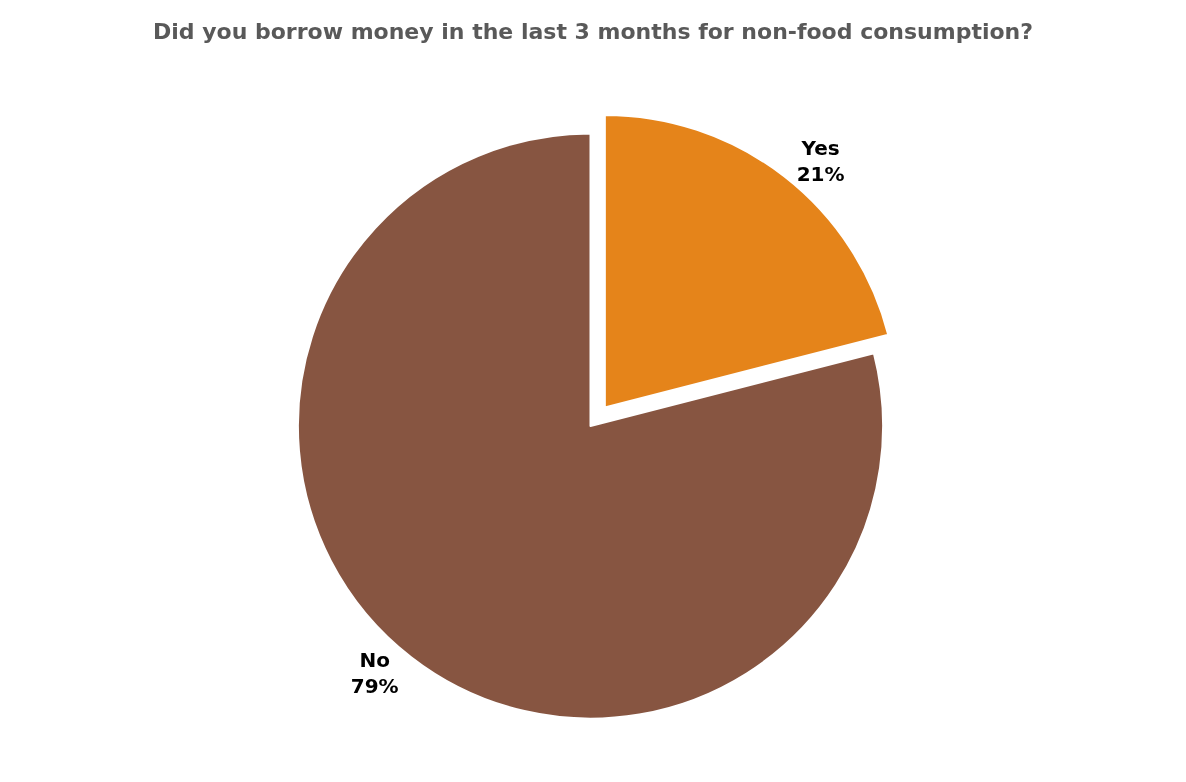  What do you see at coordinates (374, 659) in the screenshot?
I see `slice-label: No` at bounding box center [374, 659].